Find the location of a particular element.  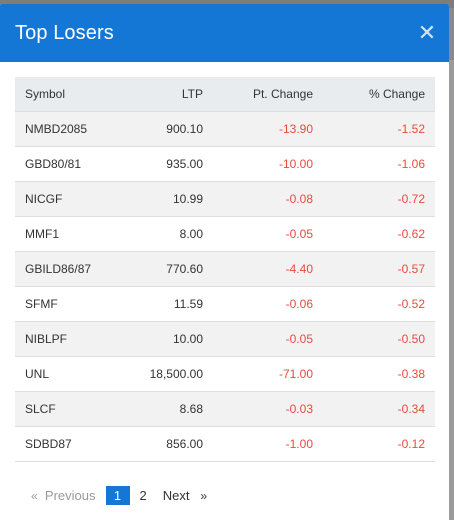

table-row: SFMF 11.59 -0.06 -0.52 is located at coordinates (225, 303).